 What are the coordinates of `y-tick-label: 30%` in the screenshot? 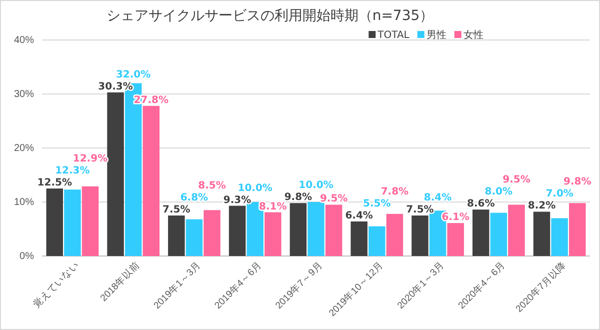 It's located at (24, 94).